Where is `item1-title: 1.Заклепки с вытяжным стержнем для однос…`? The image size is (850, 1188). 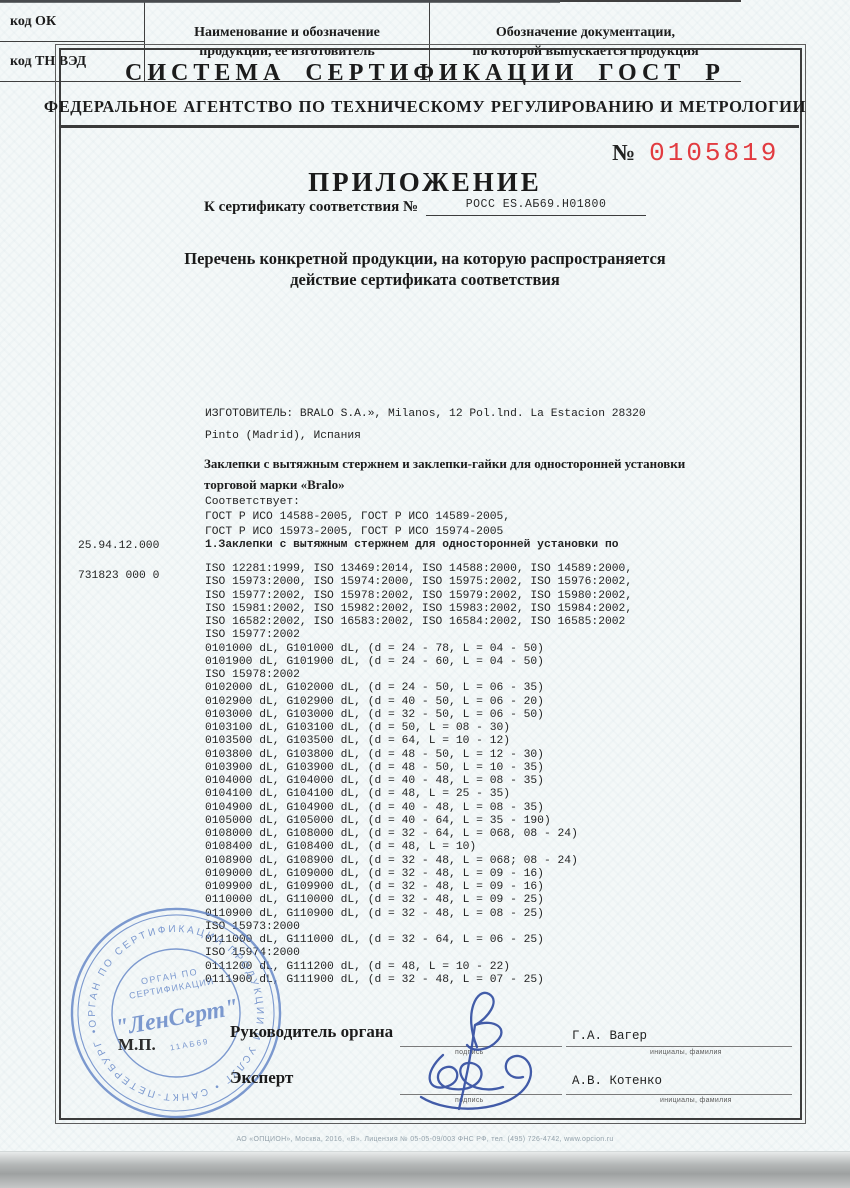 item1-title: 1.Заклепки с вытяжным стержнем для однос… is located at coordinates (412, 545).